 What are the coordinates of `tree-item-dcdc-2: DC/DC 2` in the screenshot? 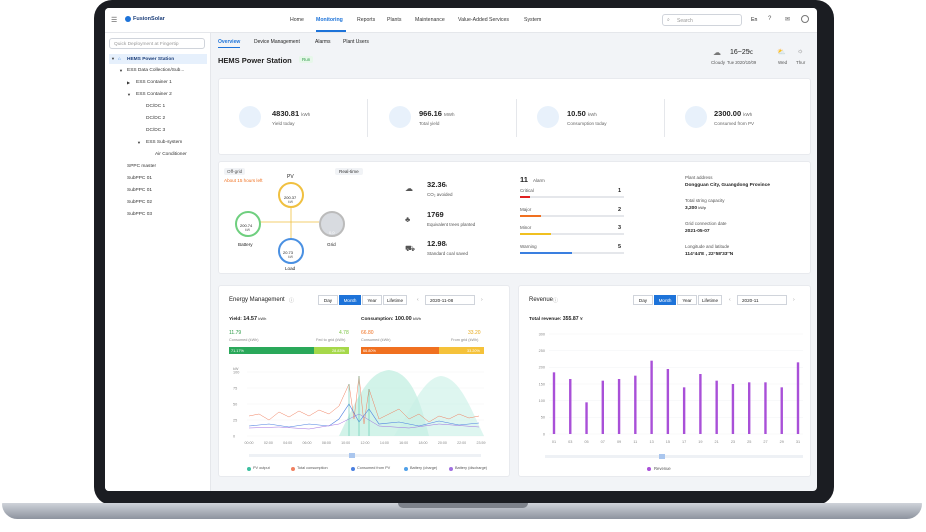 It's located at (156, 118).